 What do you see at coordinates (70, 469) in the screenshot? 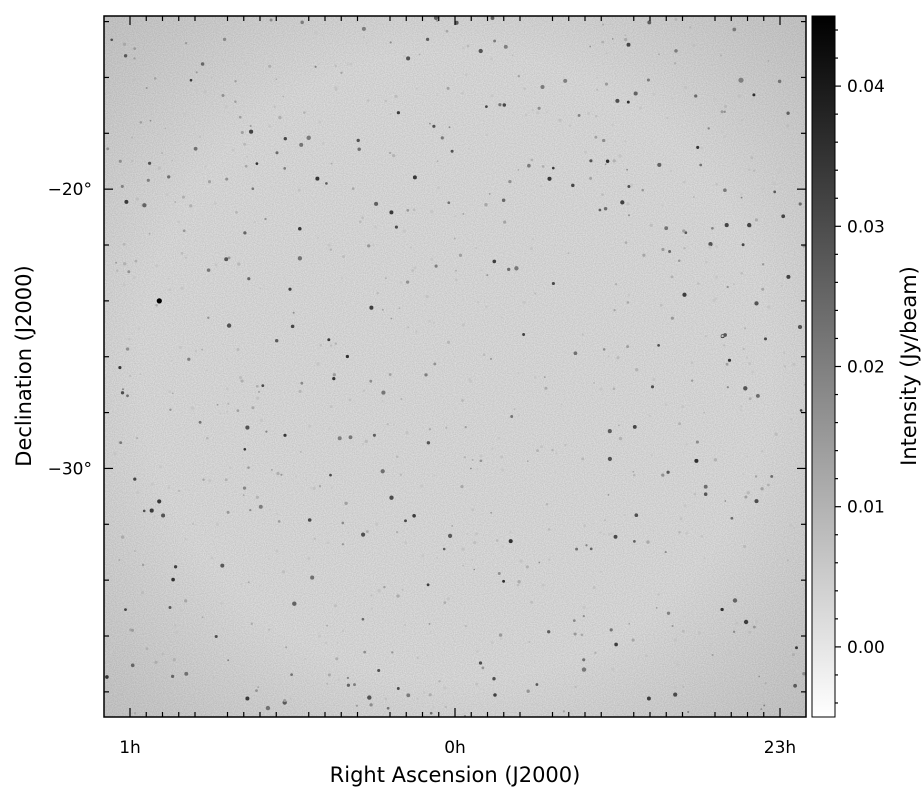
I see `dec-tick-label: −30°` at bounding box center [70, 469].